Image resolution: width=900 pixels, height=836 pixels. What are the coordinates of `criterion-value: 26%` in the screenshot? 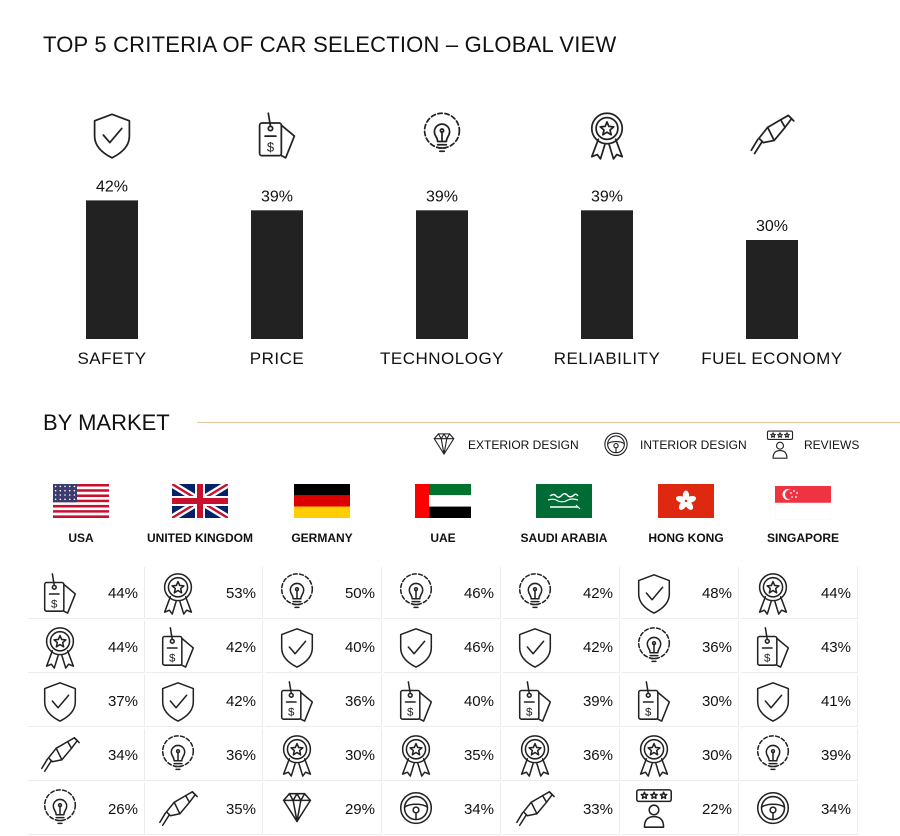 It's located at (122, 809).